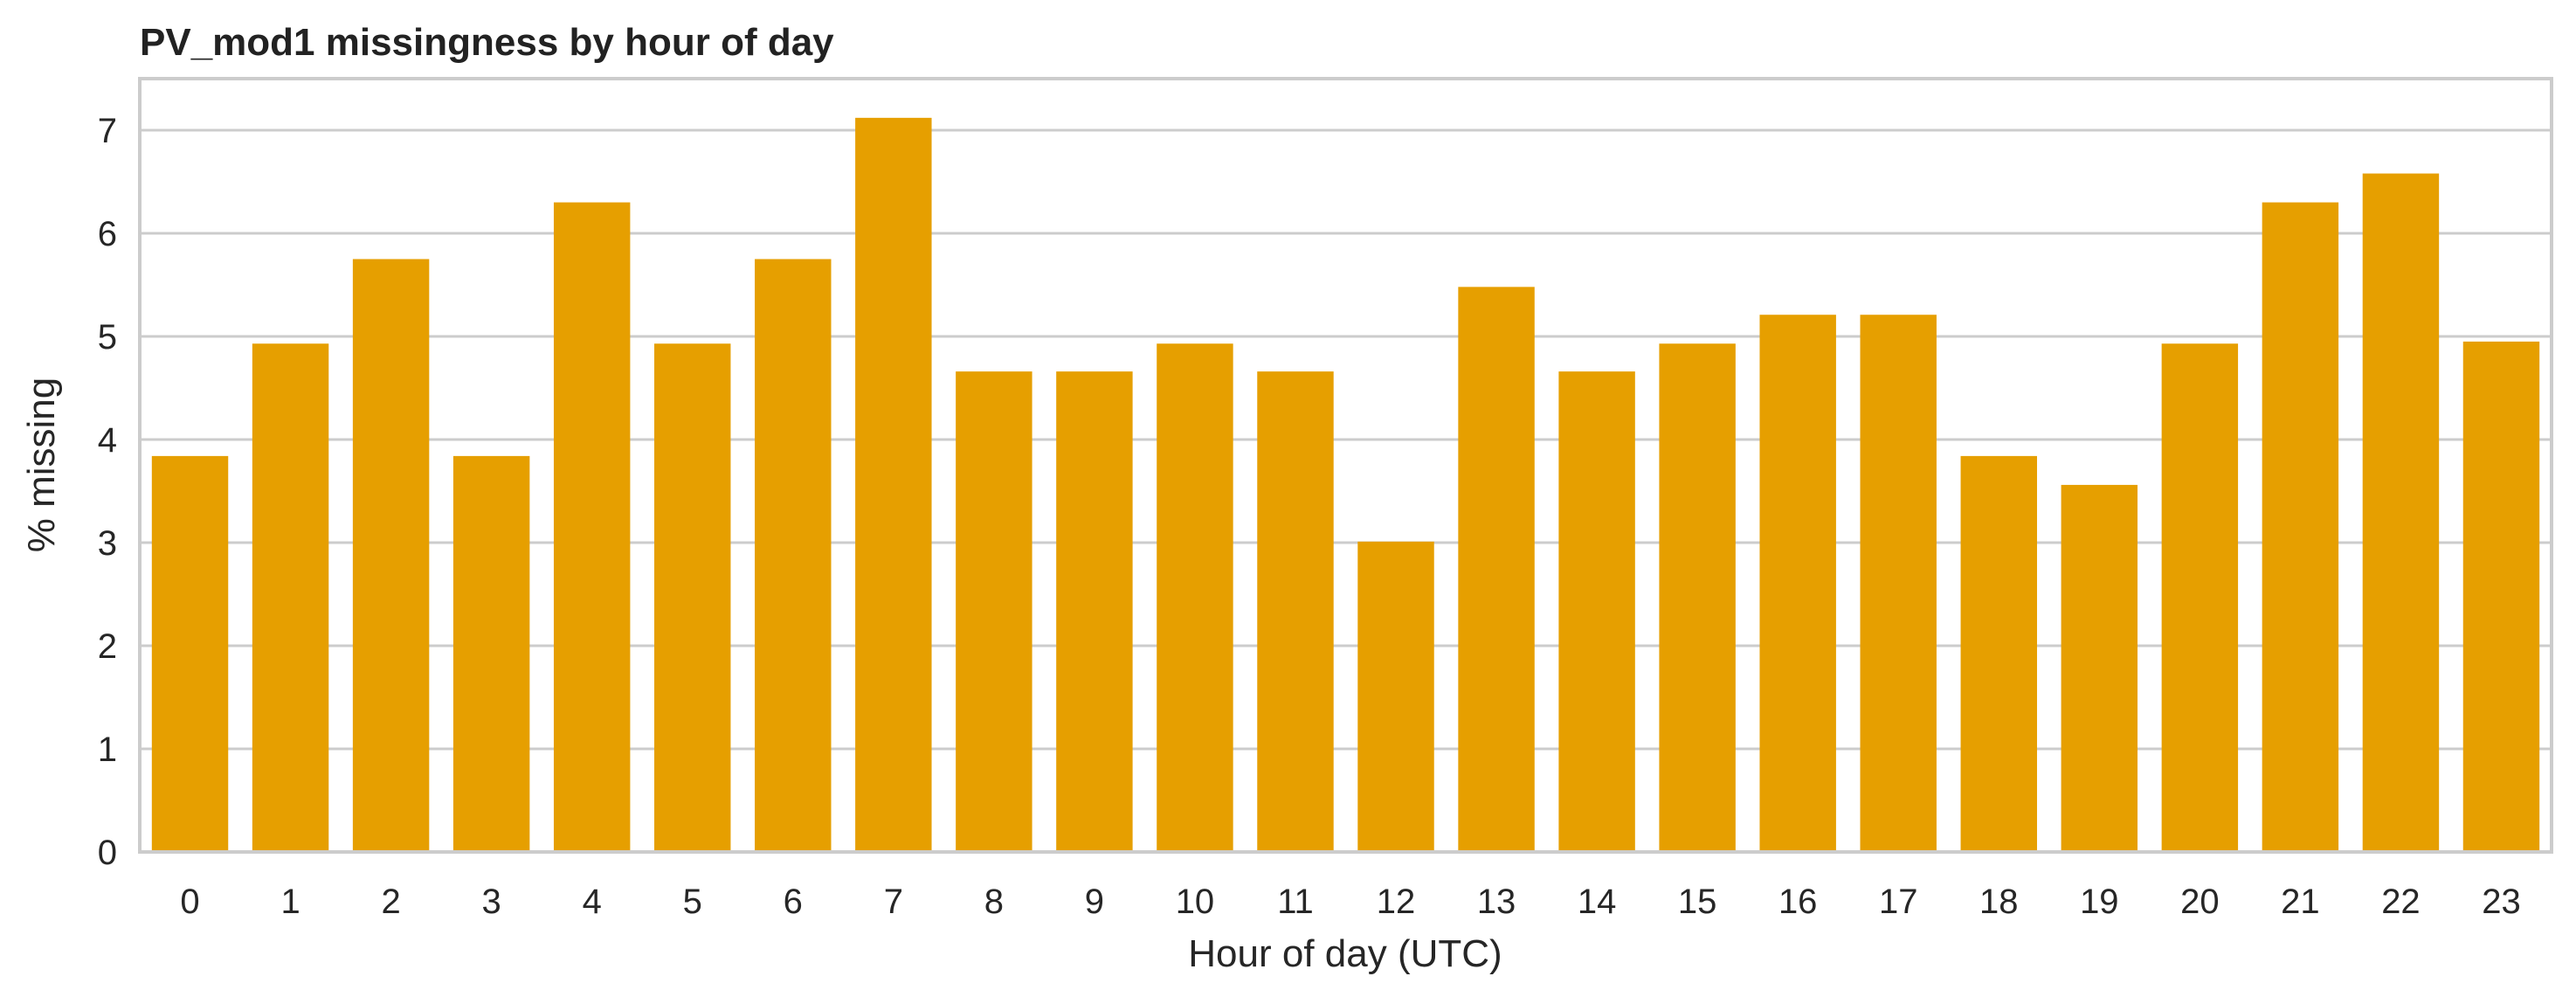 Image resolution: width=2576 pixels, height=1004 pixels. What do you see at coordinates (390, 902) in the screenshot?
I see `x-tick-label: 2` at bounding box center [390, 902].